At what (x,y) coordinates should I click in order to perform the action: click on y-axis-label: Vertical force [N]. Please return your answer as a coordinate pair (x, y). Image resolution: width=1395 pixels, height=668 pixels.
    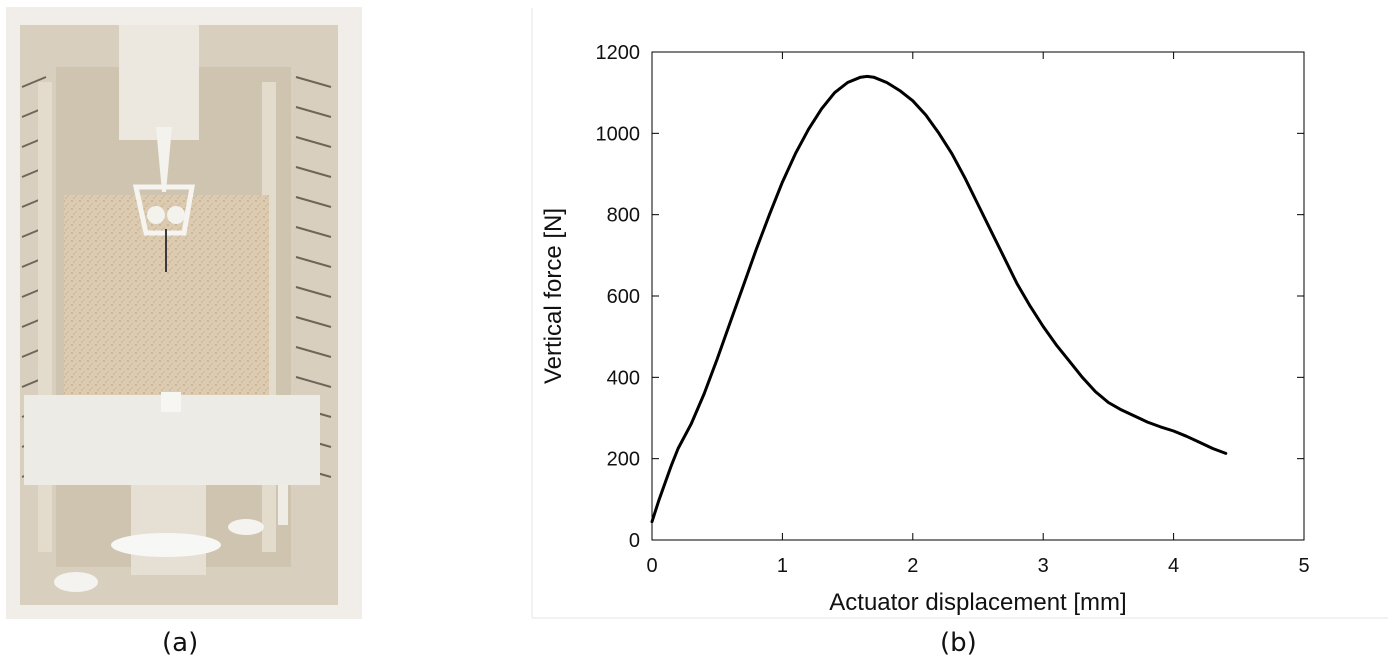
    Looking at the image, I should click on (553, 296).